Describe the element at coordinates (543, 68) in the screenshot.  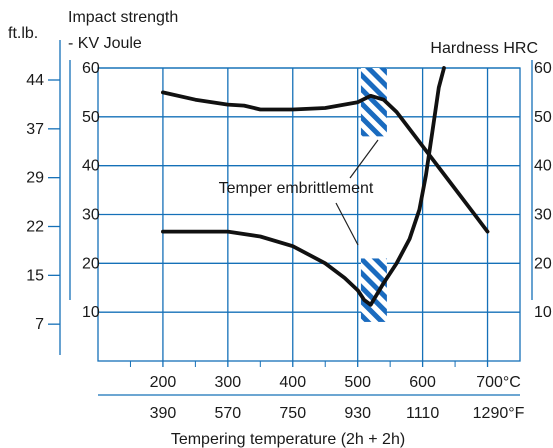
I see `hardness-tick-label: 60` at that location.